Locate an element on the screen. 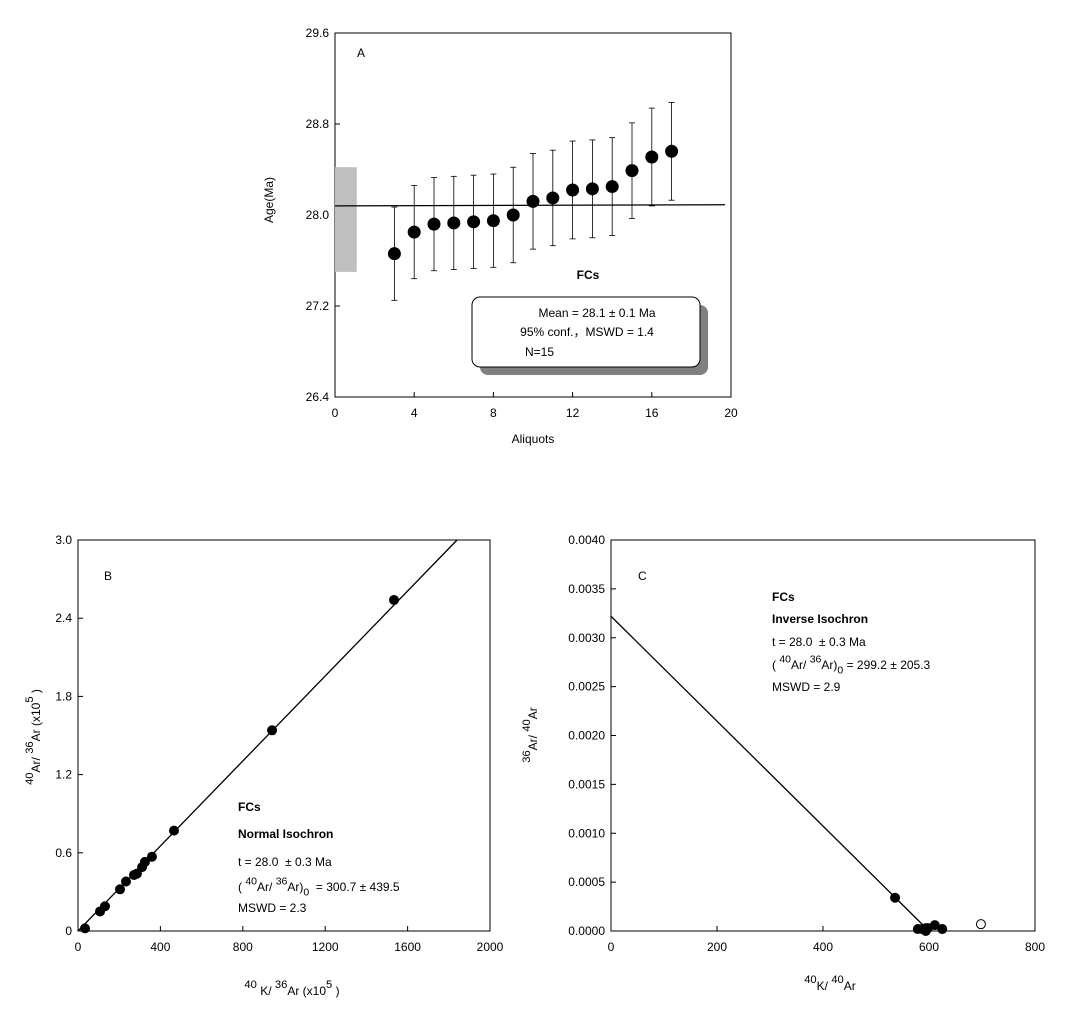  text-part: Normal Isochron is located at coordinates (285, 834).